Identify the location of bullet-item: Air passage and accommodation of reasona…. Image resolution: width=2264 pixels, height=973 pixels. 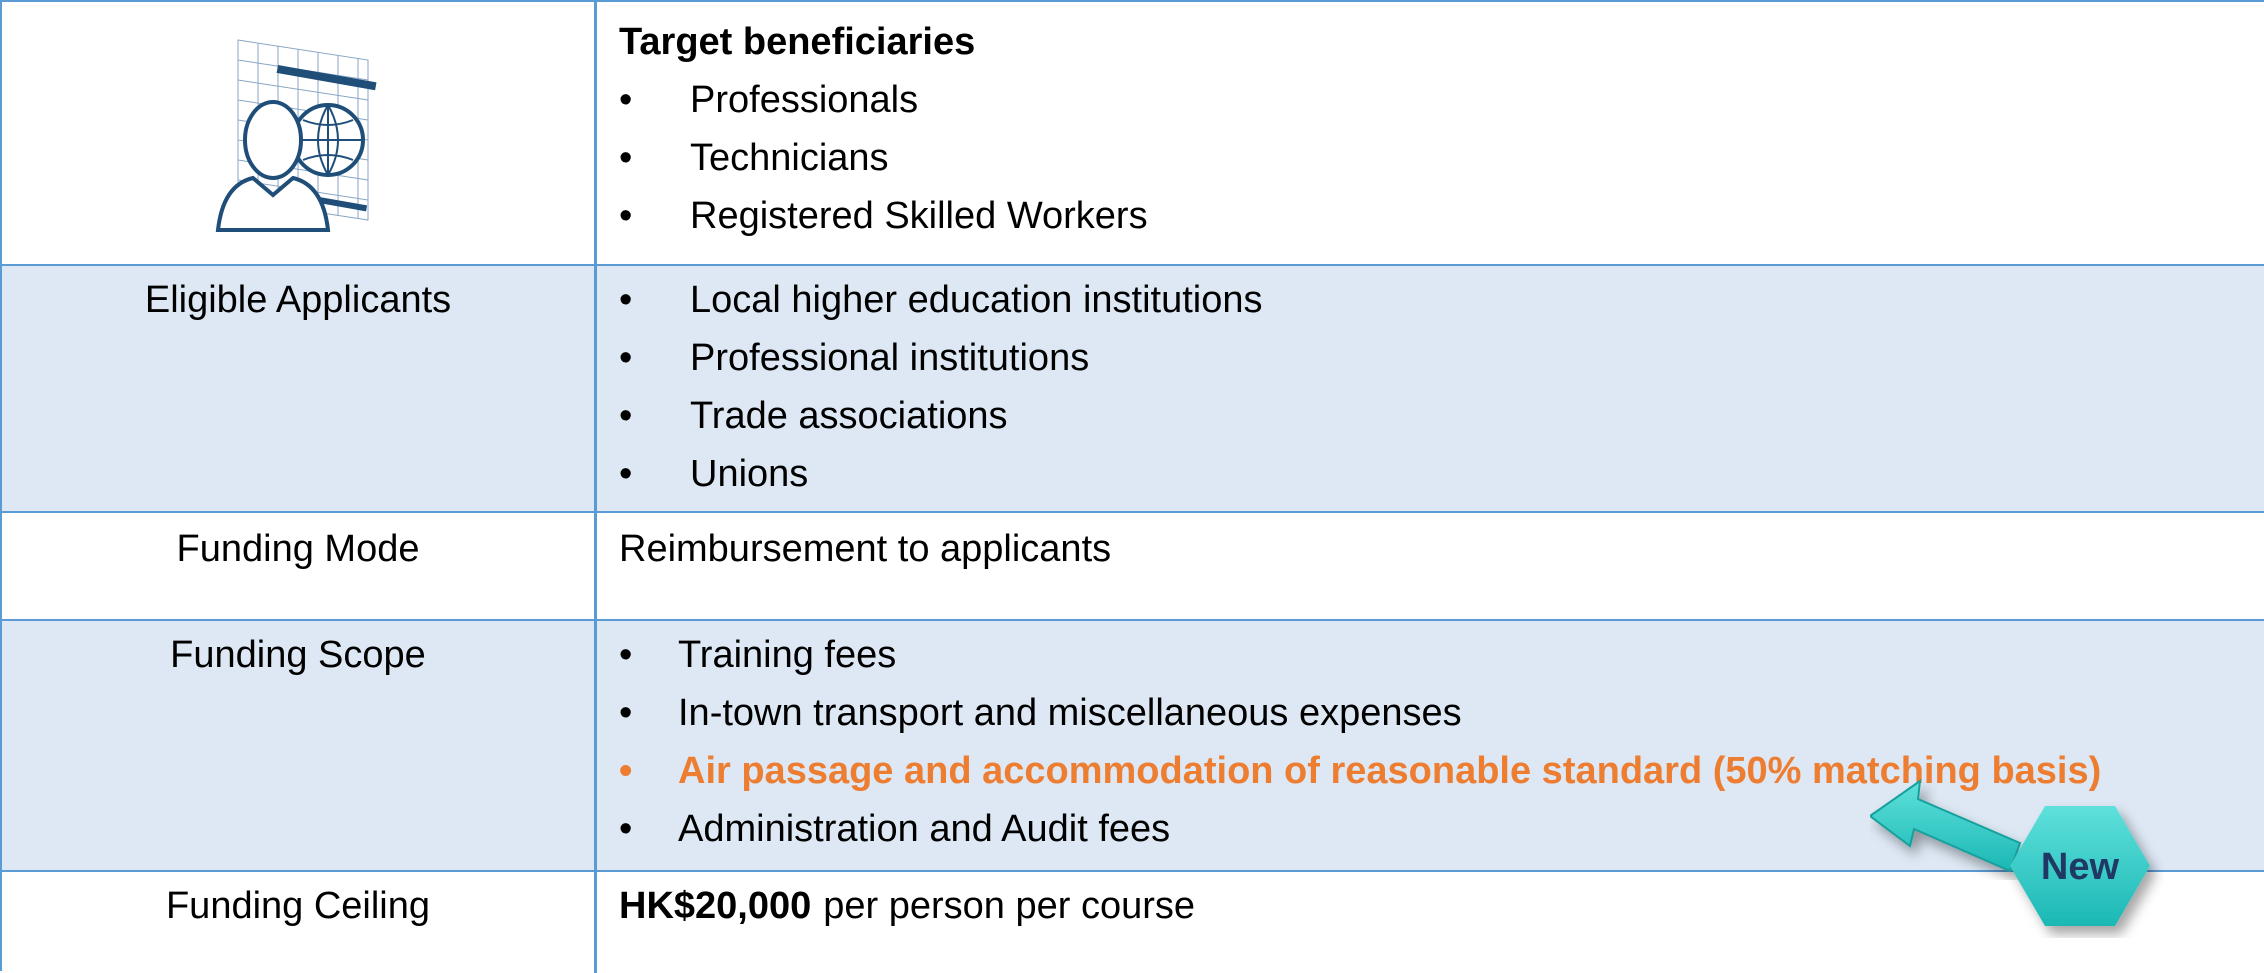
(1441, 778).